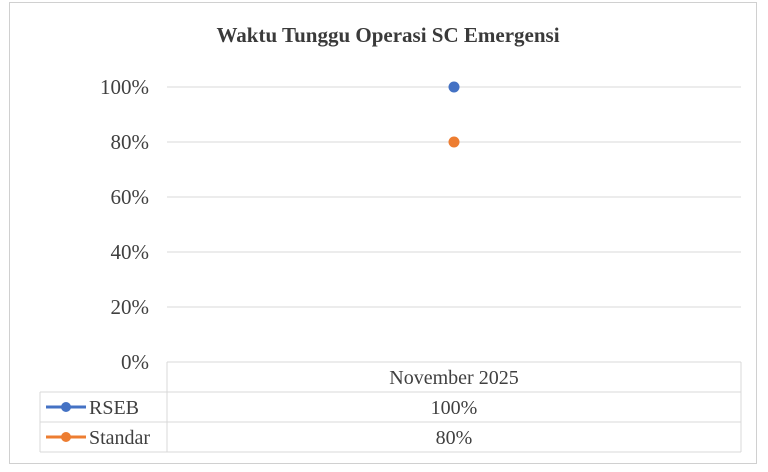 The height and width of the screenshot is (472, 768). I want to click on chart-title: Waktu Tunggu Operasi SC Emergensi, so click(387, 35).